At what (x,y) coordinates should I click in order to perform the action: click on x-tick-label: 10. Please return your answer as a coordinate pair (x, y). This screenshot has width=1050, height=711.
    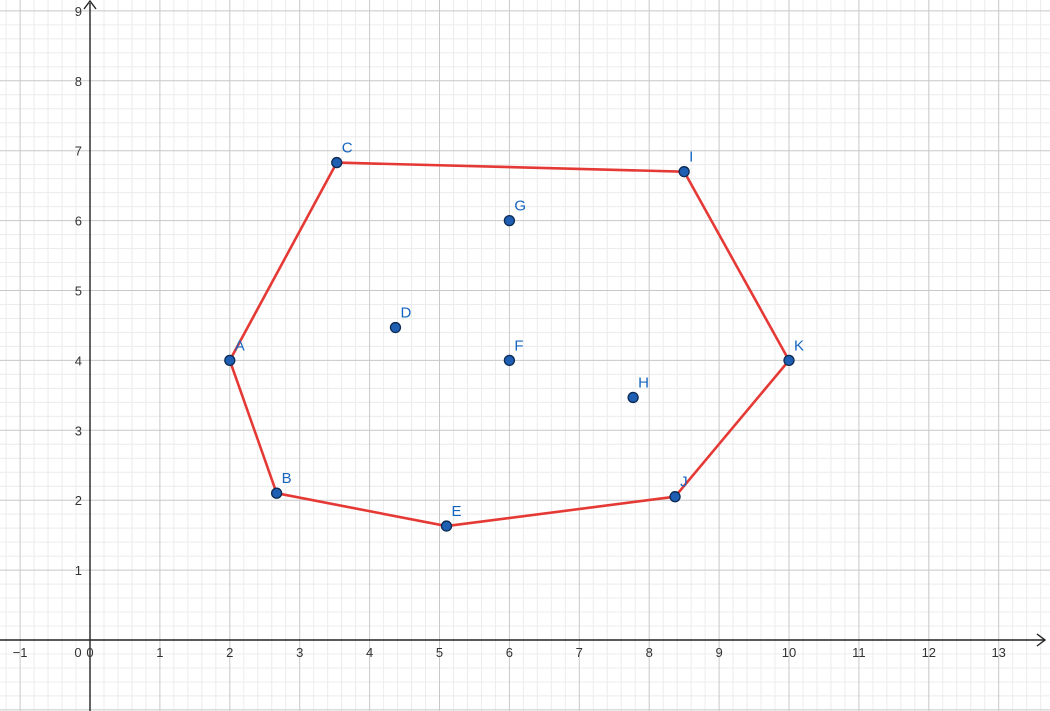
    Looking at the image, I should click on (789, 652).